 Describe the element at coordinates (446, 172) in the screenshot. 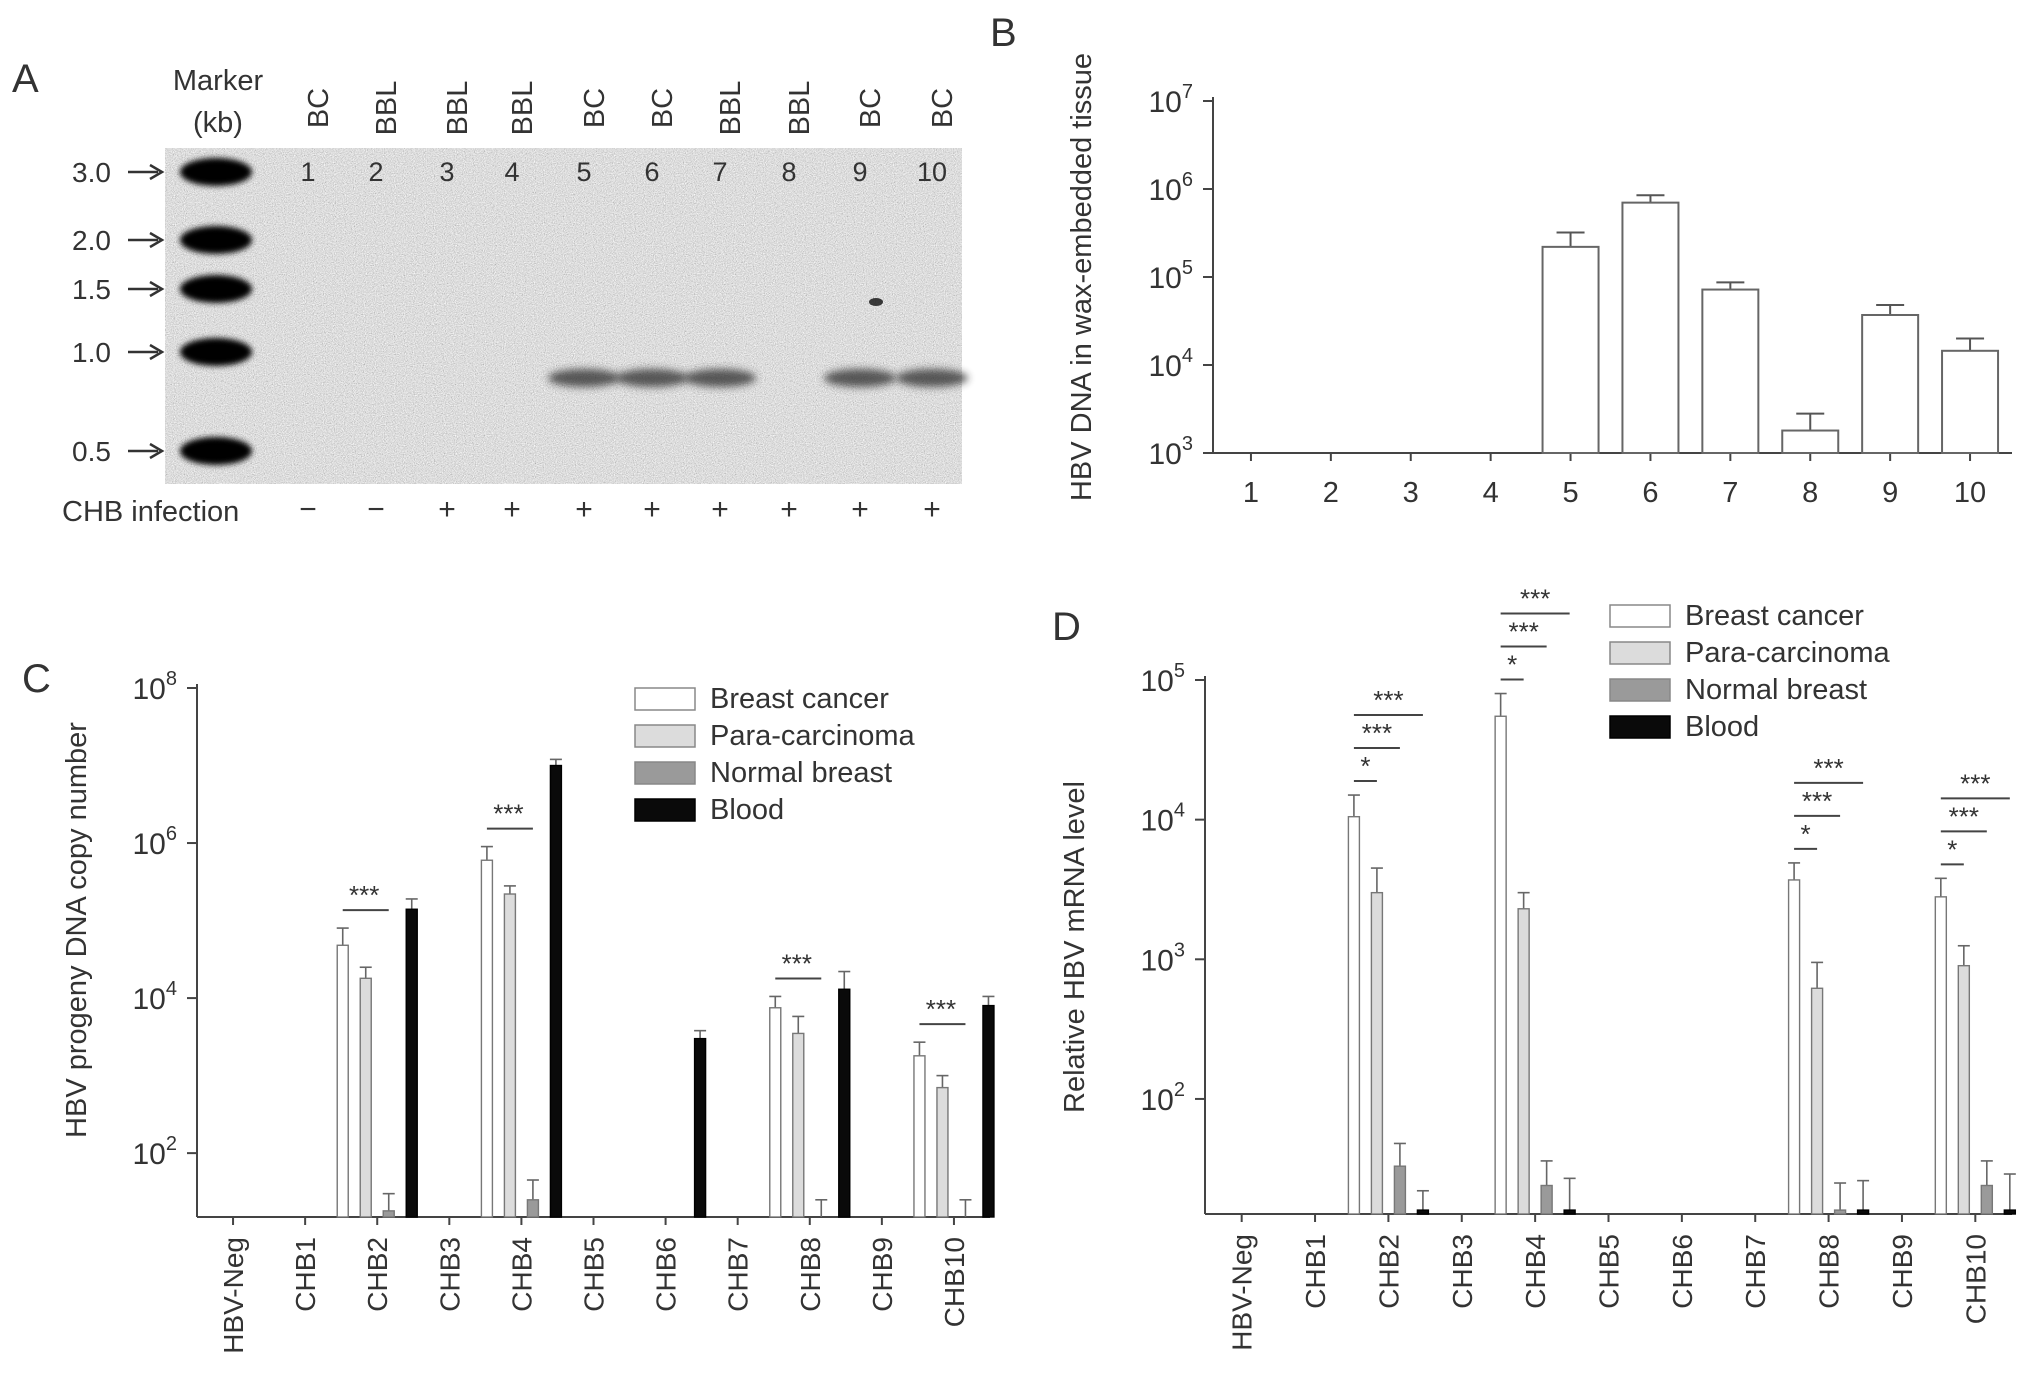

I see `lane-number: 3` at that location.